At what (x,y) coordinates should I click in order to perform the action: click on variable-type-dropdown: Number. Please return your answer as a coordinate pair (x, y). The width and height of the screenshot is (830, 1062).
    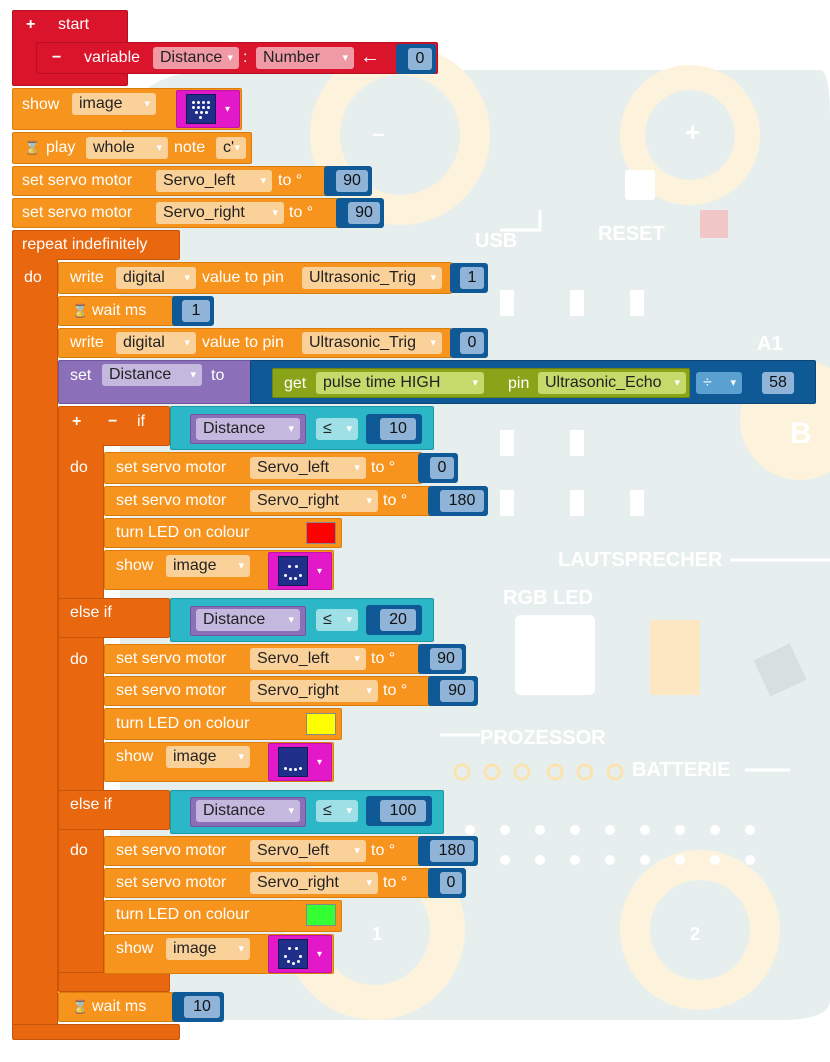
    Looking at the image, I should click on (305, 58).